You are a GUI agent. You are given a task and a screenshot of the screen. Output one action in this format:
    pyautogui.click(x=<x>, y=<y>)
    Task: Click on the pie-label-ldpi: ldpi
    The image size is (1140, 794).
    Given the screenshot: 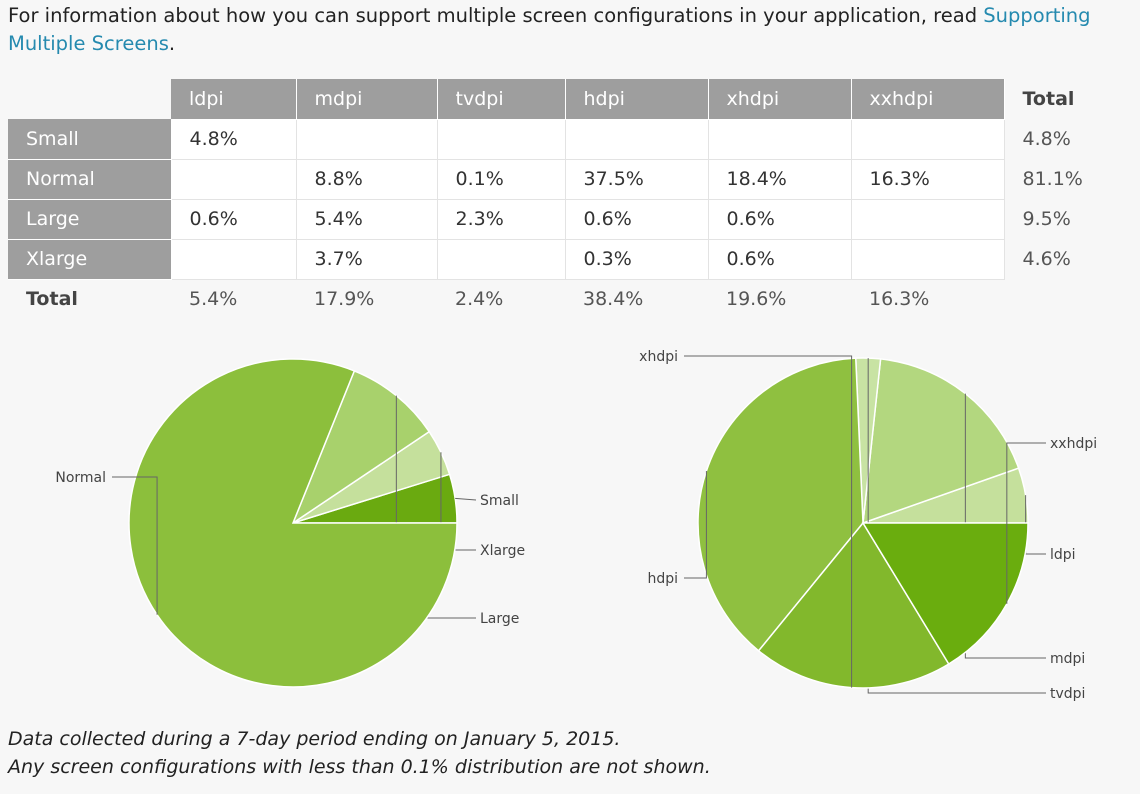 What is the action you would take?
    pyautogui.click(x=1063, y=555)
    